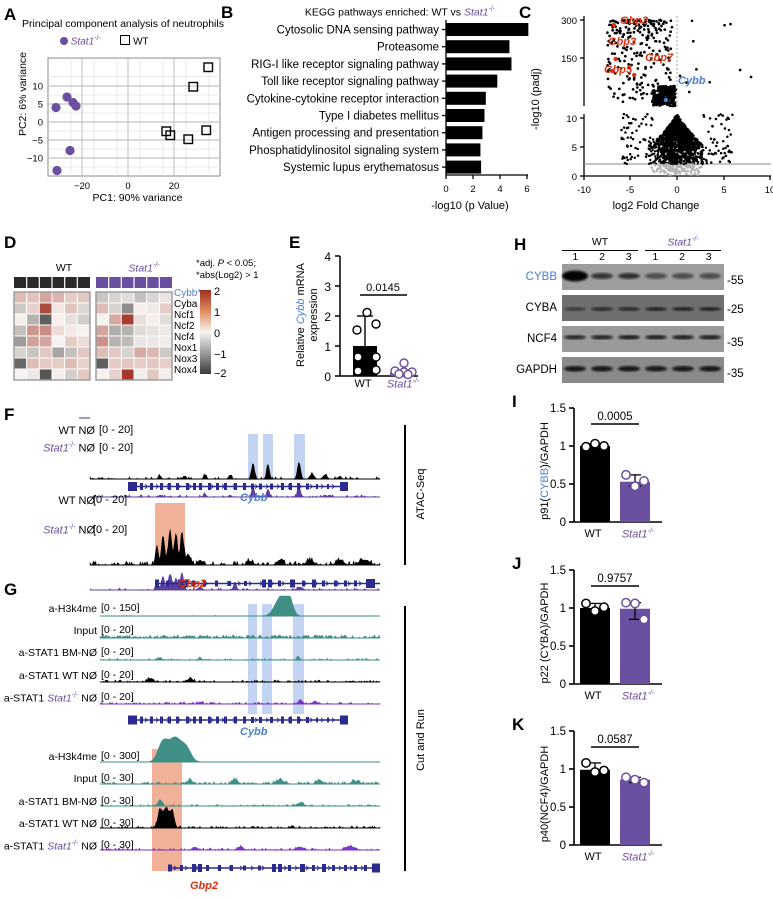 The width and height of the screenshot is (773, 900). What do you see at coordinates (187, 103) in the screenshot?
I see `pca-points-wt` at bounding box center [187, 103].